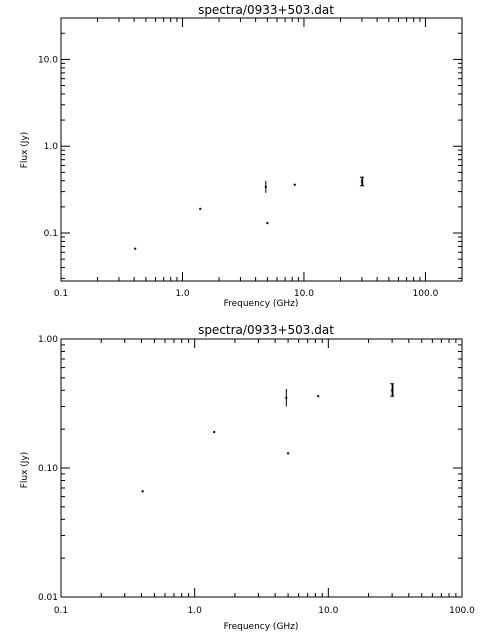 The width and height of the screenshot is (480, 640). What do you see at coordinates (51, 234) in the screenshot?
I see `y-tick-label: 0.1` at bounding box center [51, 234].